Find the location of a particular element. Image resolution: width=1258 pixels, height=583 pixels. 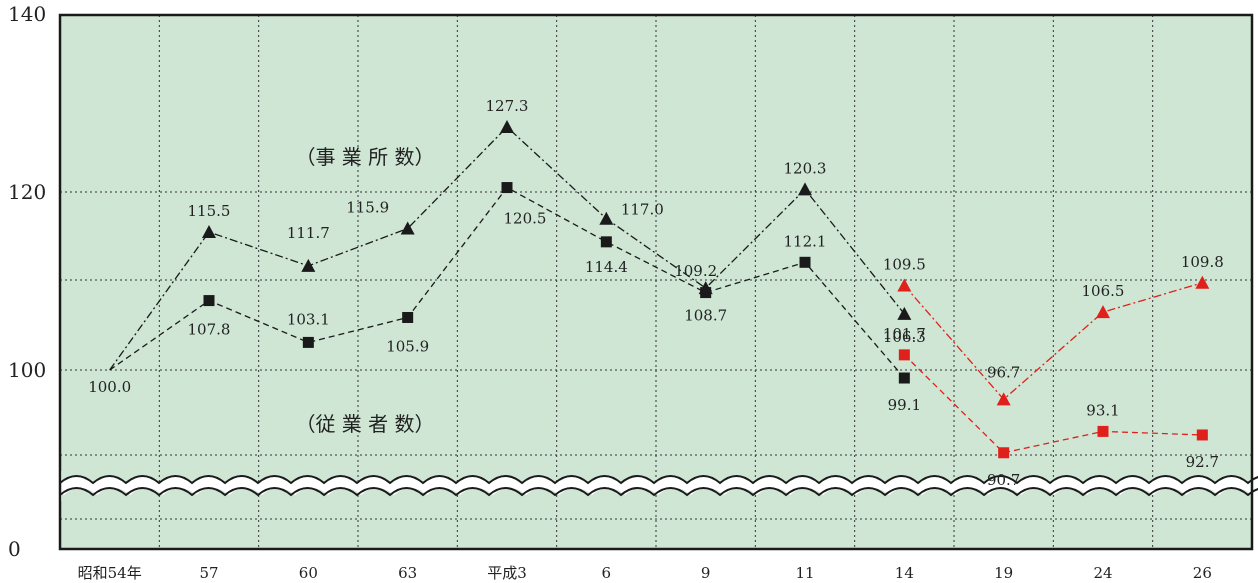

data-label: 109.2 is located at coordinates (695, 271).